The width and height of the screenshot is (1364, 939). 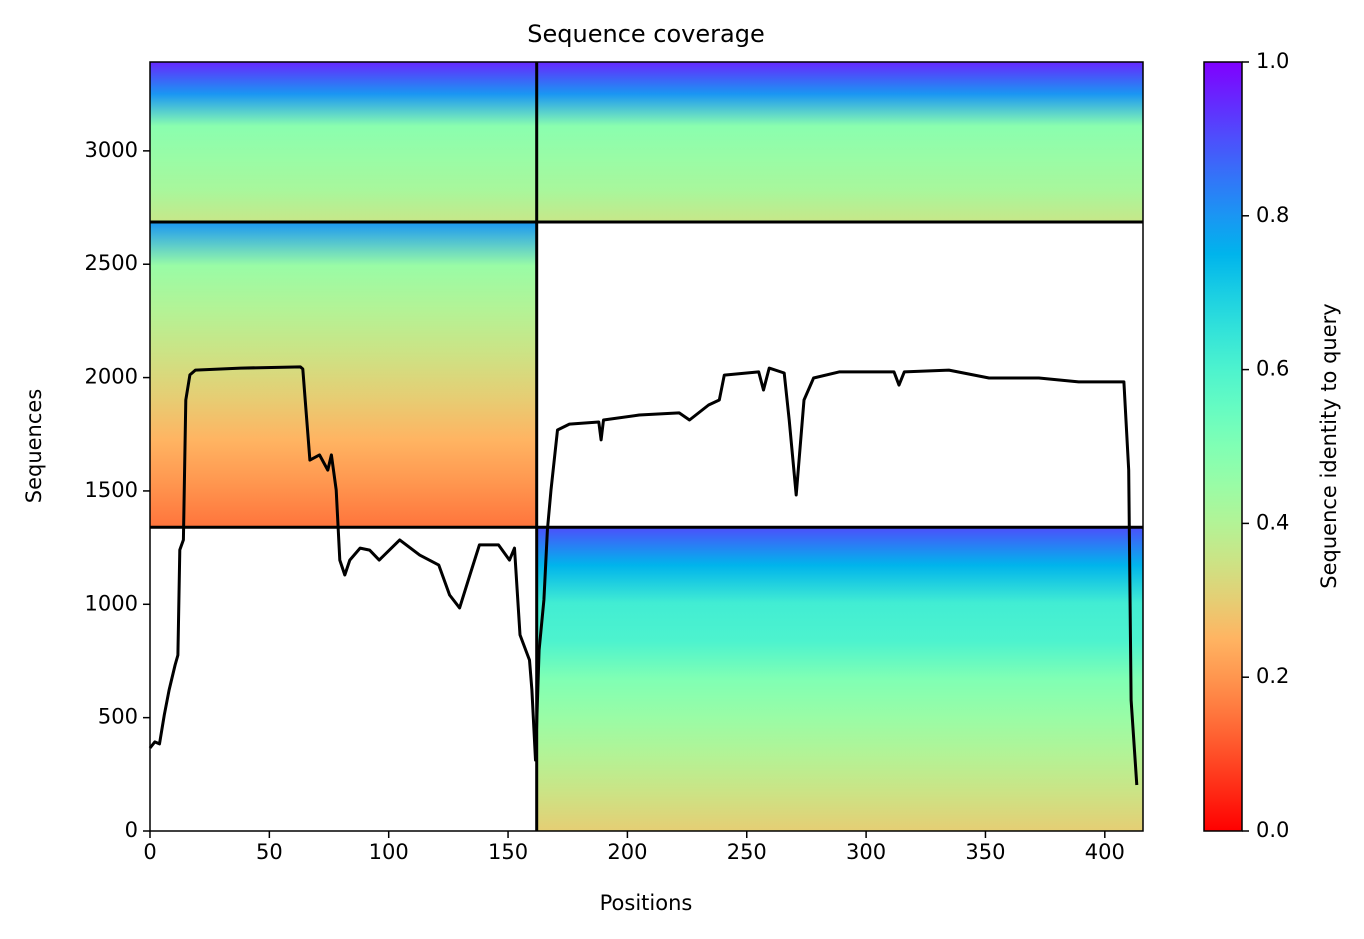 I want to click on y-tick-label: 500, so click(x=118, y=717).